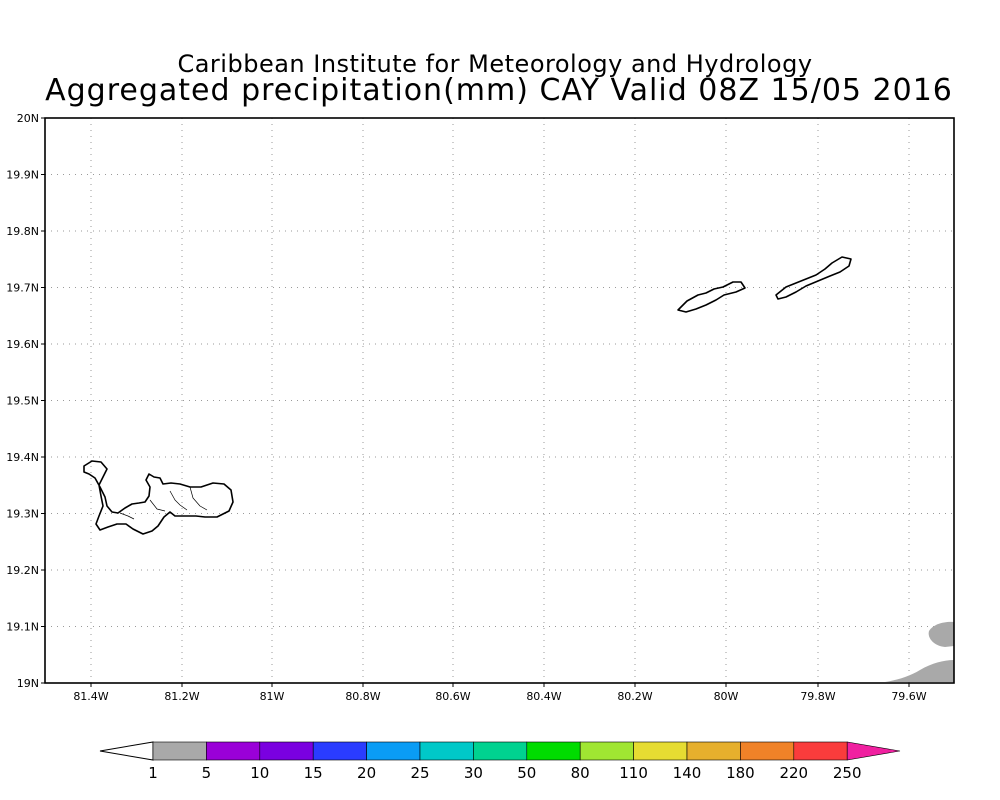 Image resolution: width=1000 pixels, height=800 pixels. I want to click on lon-label: 80.2W, so click(634, 696).